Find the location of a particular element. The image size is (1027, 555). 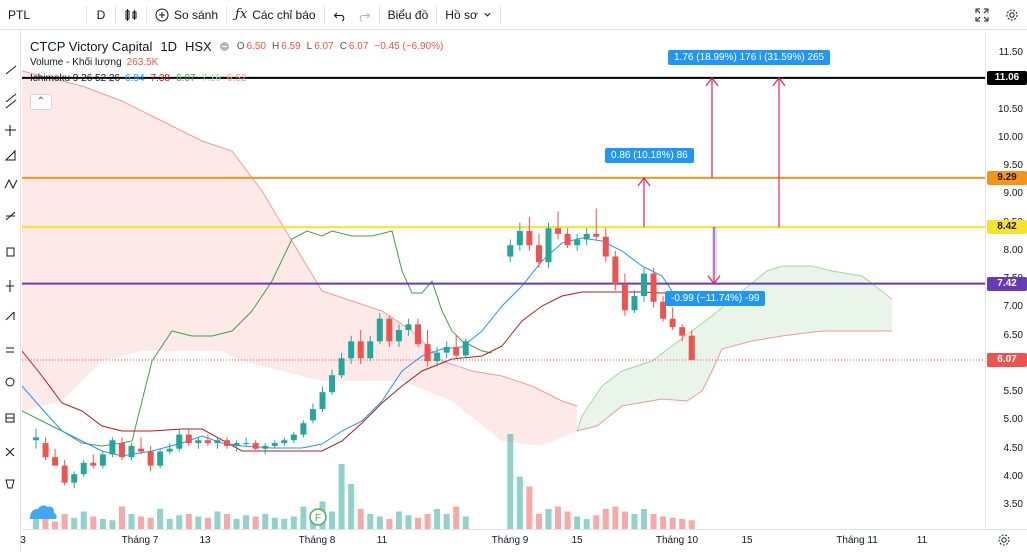

profile-label: Hồ sơ is located at coordinates (461, 14).